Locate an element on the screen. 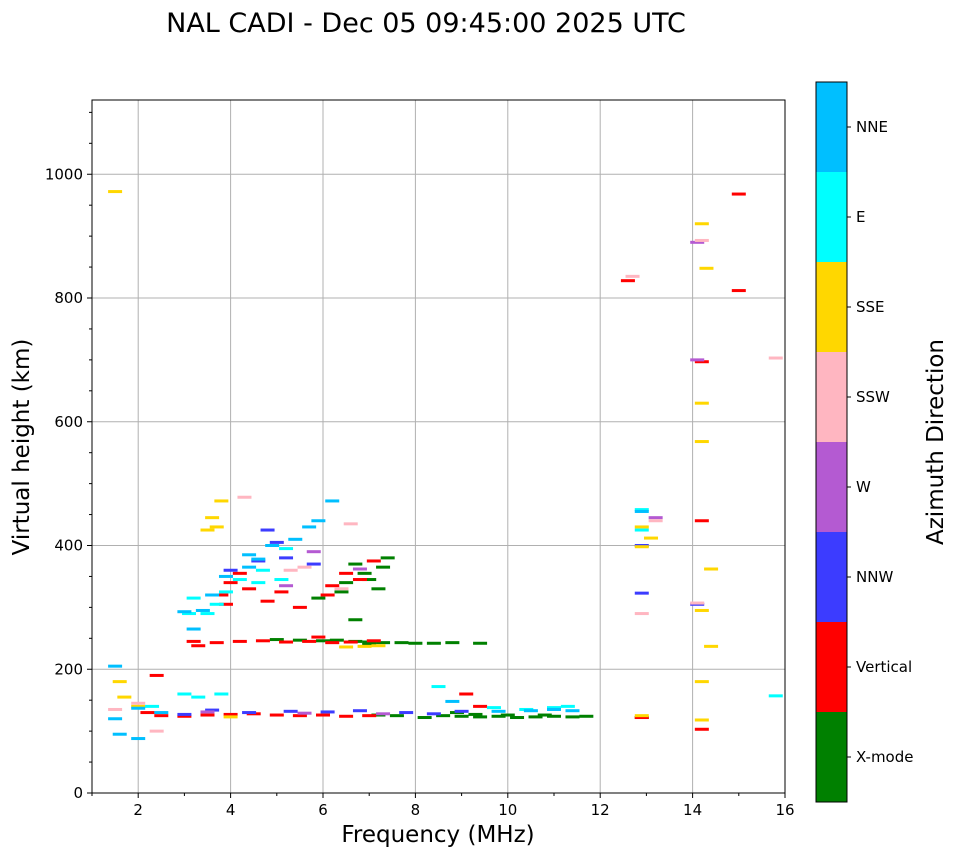  x-tick-label: 8 is located at coordinates (416, 810).